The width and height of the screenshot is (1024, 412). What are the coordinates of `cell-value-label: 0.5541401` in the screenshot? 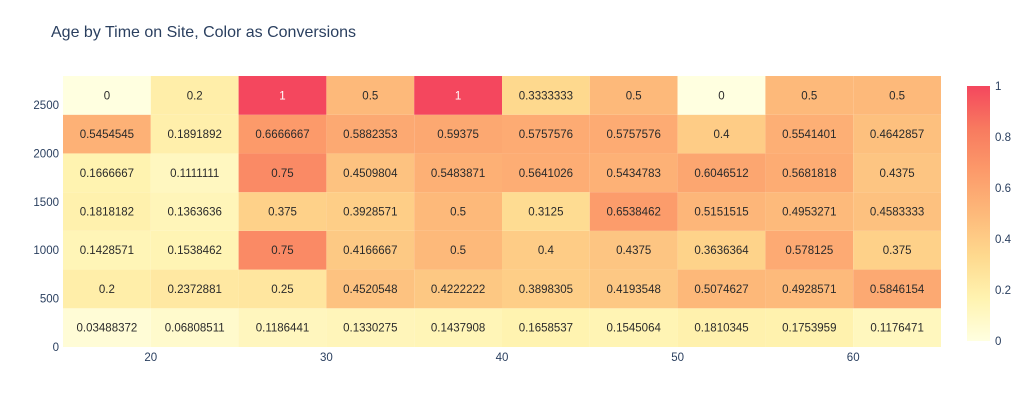 It's located at (809, 135).